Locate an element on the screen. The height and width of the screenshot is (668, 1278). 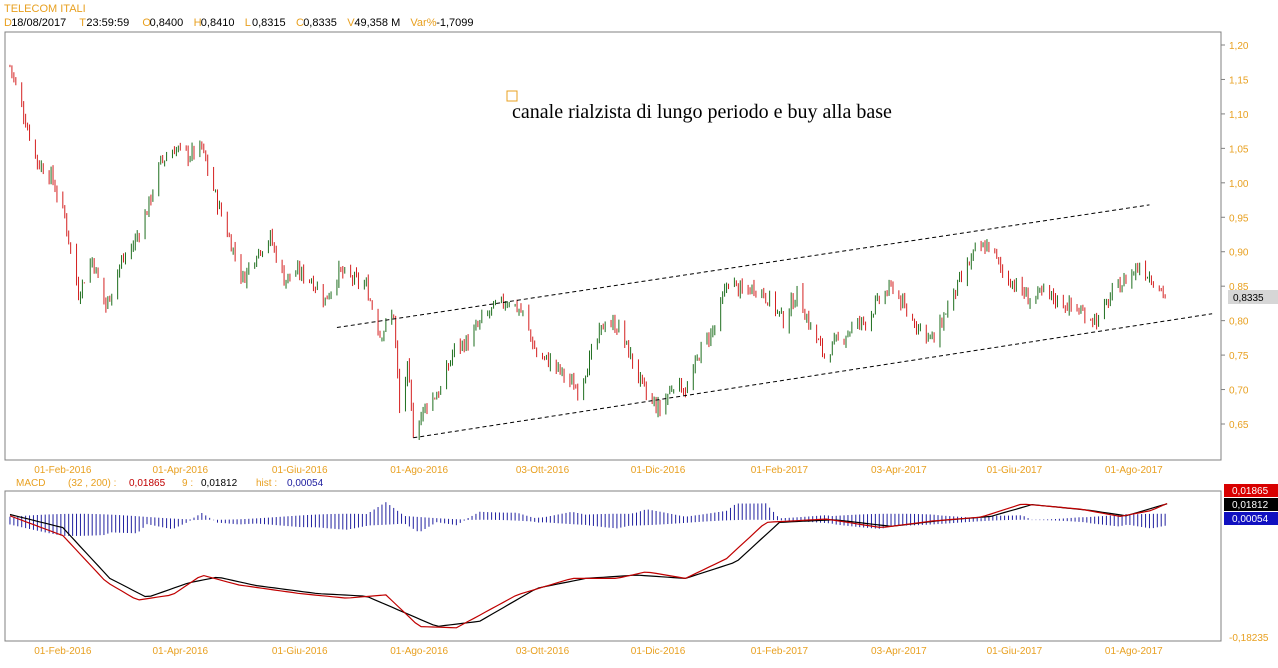
y-tick-label: 1,10 is located at coordinates (1239, 115).